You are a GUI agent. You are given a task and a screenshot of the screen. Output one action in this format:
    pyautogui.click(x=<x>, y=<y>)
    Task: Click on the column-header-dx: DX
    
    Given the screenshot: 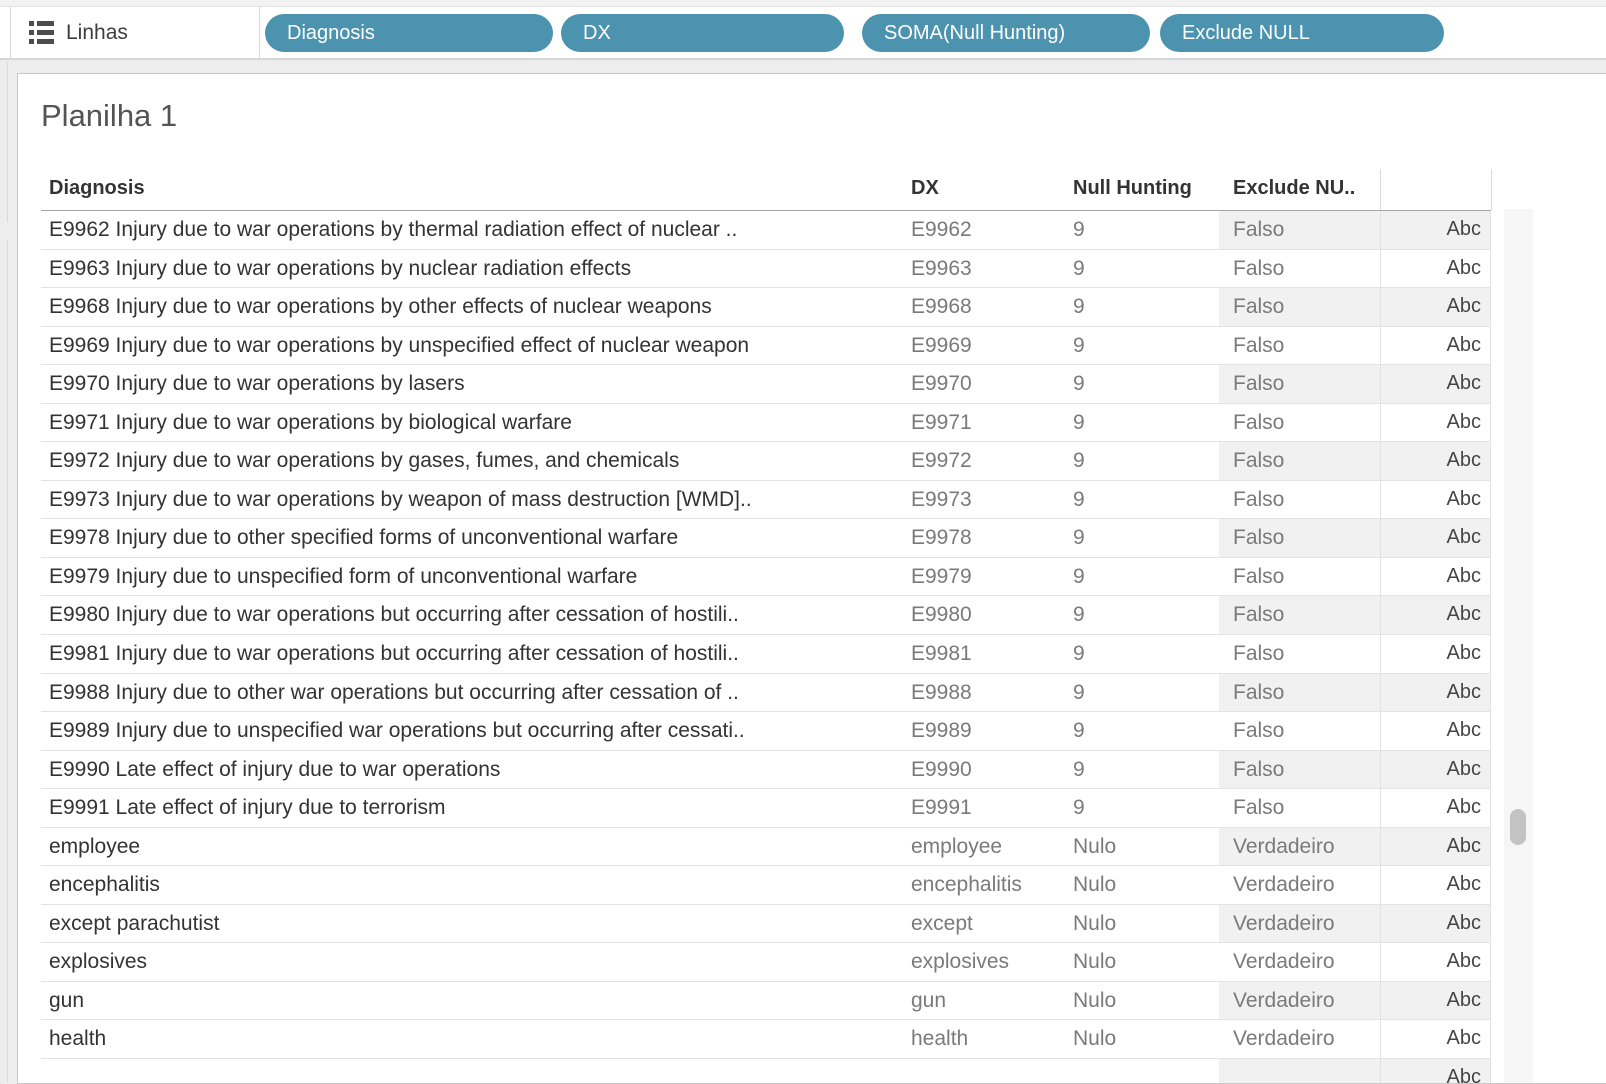 What is the action you would take?
    pyautogui.click(x=925, y=188)
    